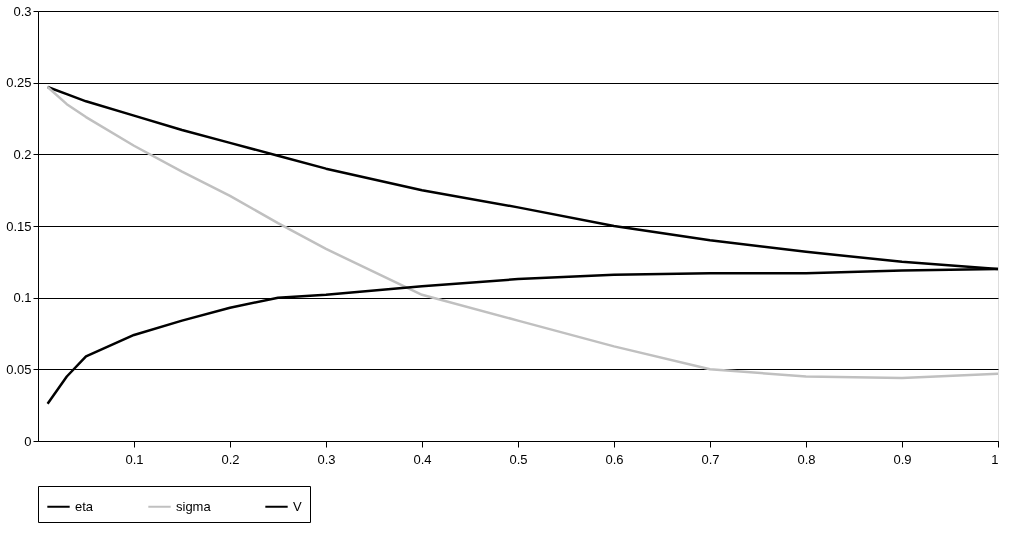 This screenshot has width=1036, height=550. What do you see at coordinates (518, 459) in the screenshot?
I see `x-tick-label: 0.5` at bounding box center [518, 459].